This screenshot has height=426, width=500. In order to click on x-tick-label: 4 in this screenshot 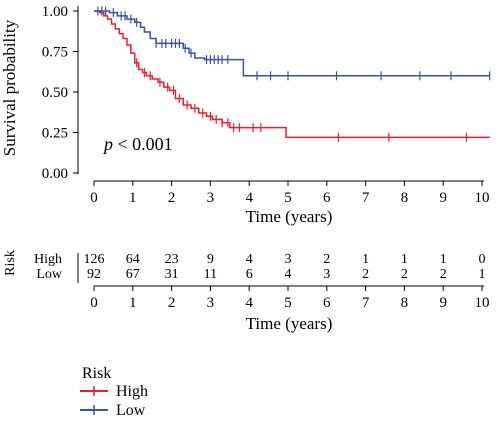, I will do `click(249, 198)`.